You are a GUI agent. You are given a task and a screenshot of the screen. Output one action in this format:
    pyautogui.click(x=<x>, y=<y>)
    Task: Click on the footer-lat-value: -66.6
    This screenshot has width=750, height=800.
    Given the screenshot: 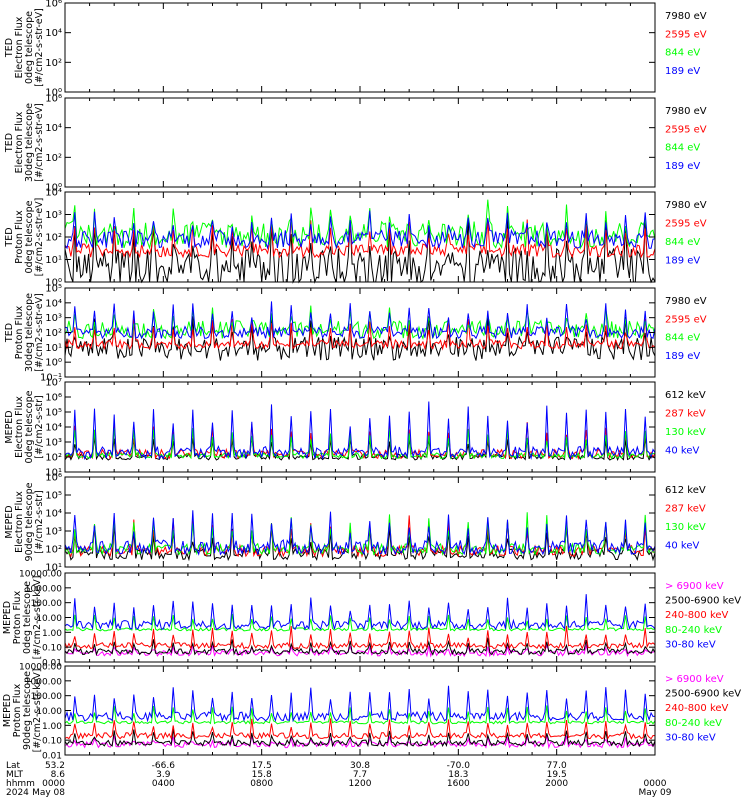 What is the action you would take?
    pyautogui.click(x=164, y=766)
    